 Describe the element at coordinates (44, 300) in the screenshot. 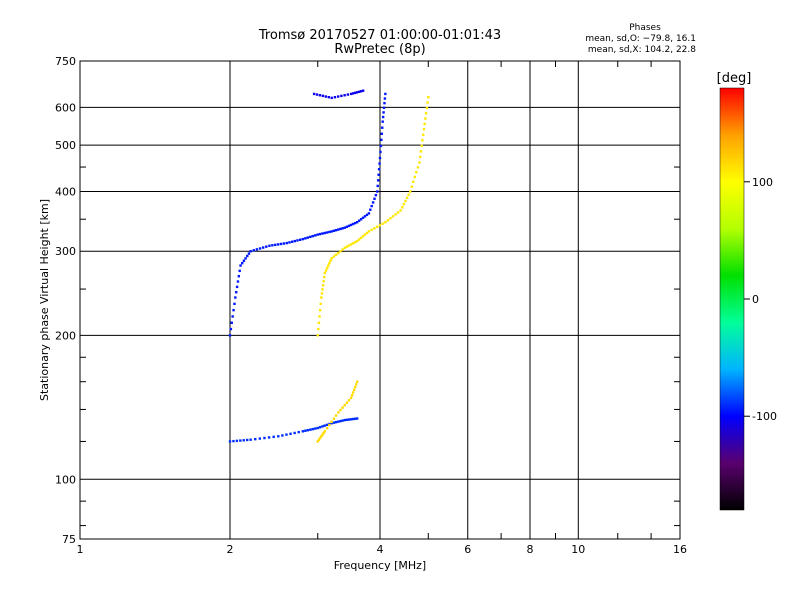

I see `y-axis-label: Stationary phase Virtual Height [km]` at that location.